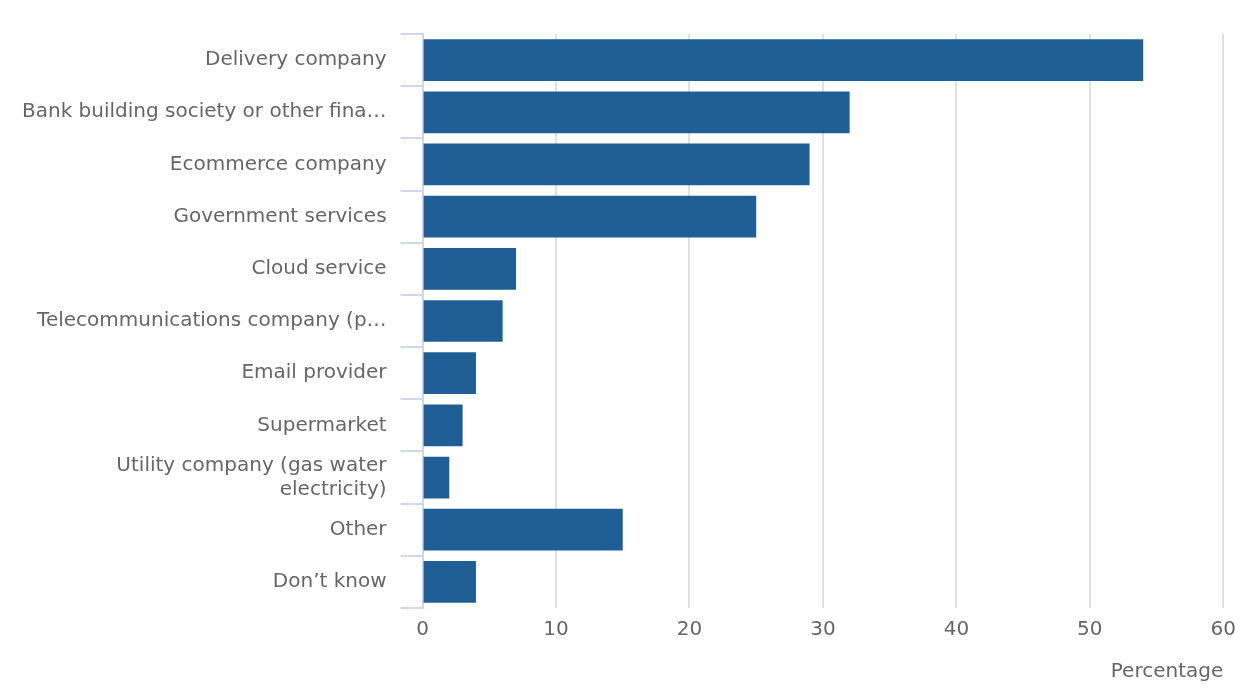 The height and width of the screenshot is (692, 1254). I want to click on y-tick-label: Cloud service, so click(319, 267).